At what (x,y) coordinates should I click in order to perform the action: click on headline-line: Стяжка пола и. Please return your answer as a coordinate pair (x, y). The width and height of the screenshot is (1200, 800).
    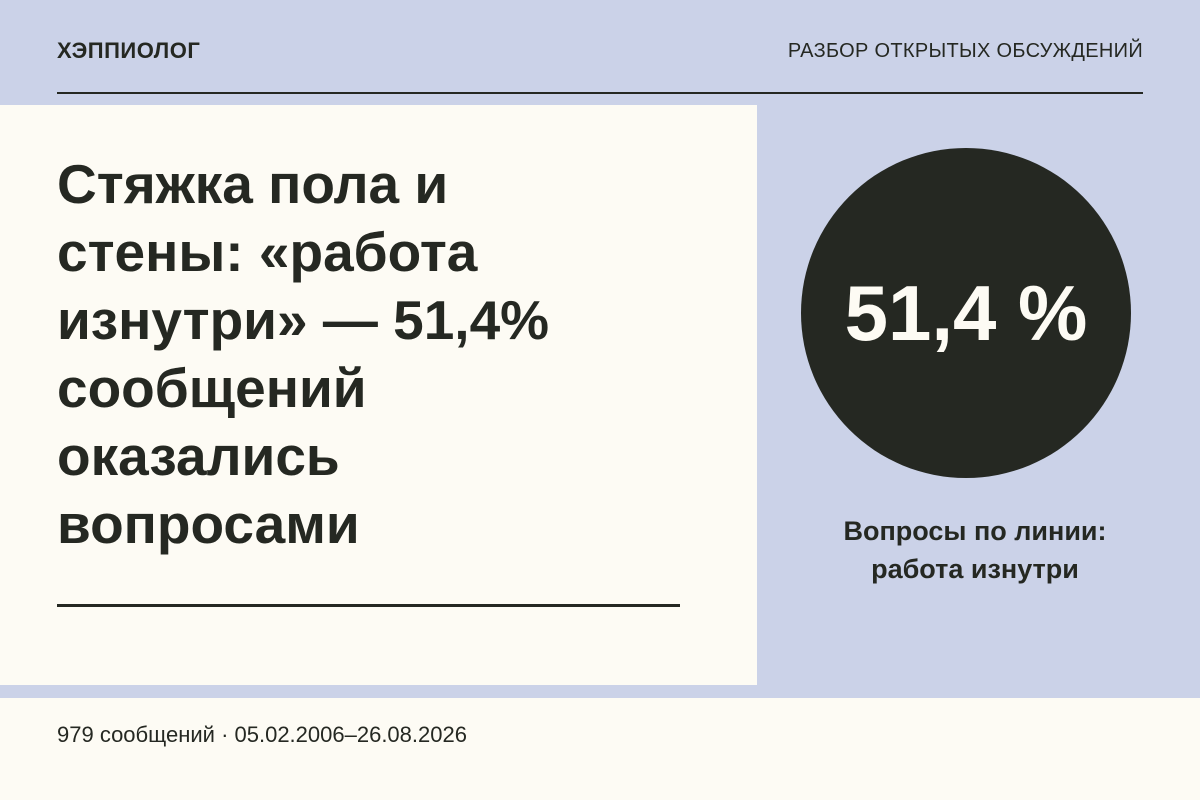
    Looking at the image, I should click on (253, 184).